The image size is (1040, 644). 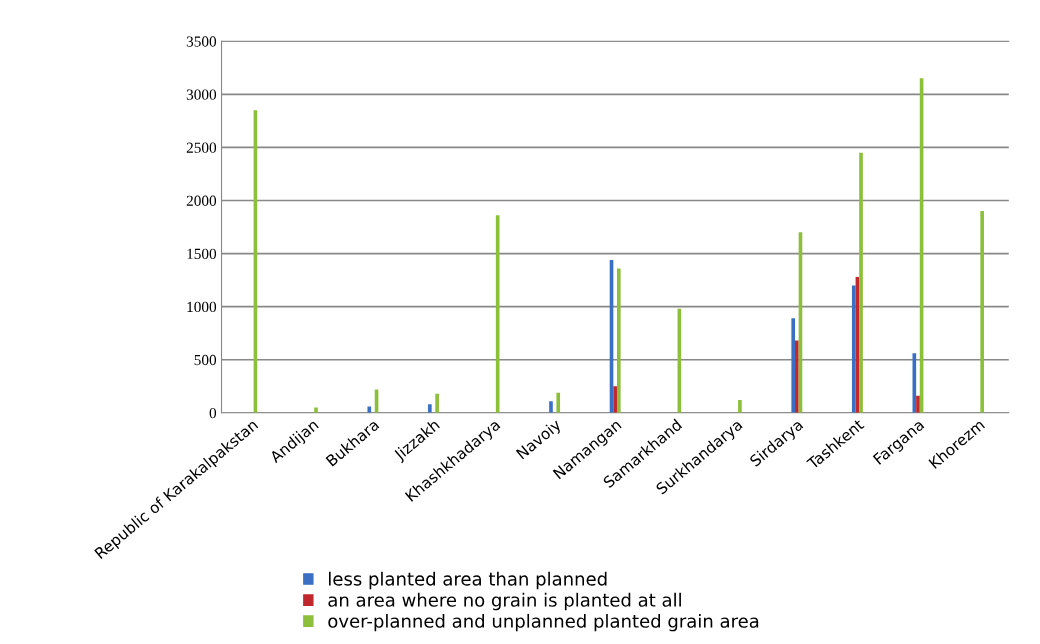 I want to click on y-tick-label: 3500, so click(x=201, y=41).